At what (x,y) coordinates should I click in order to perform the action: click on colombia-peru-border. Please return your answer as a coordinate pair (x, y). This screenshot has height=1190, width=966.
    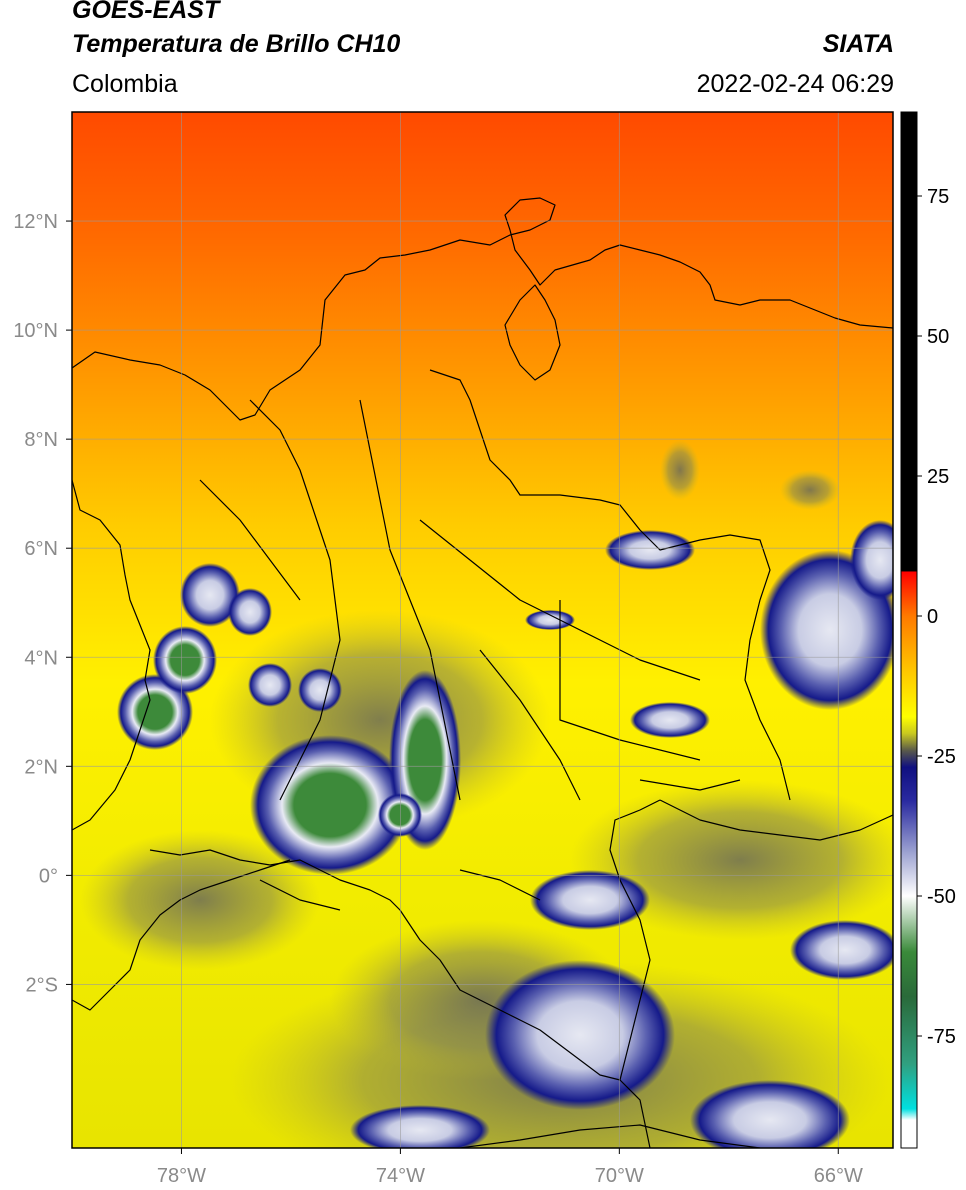
    Looking at the image, I should click on (510, 995).